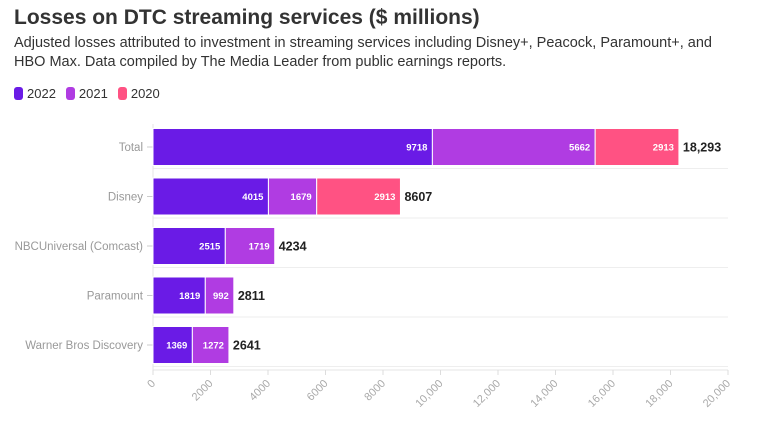 This screenshot has height=432, width=760. What do you see at coordinates (145, 93) in the screenshot?
I see `legend-label: 2020` at bounding box center [145, 93].